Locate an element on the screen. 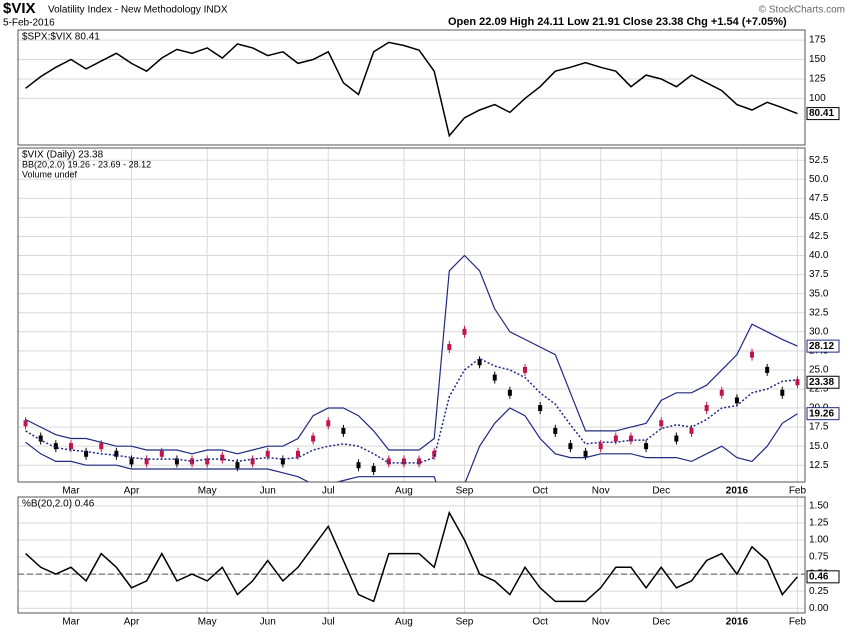  y-tick-label: 175 is located at coordinates (817, 40).